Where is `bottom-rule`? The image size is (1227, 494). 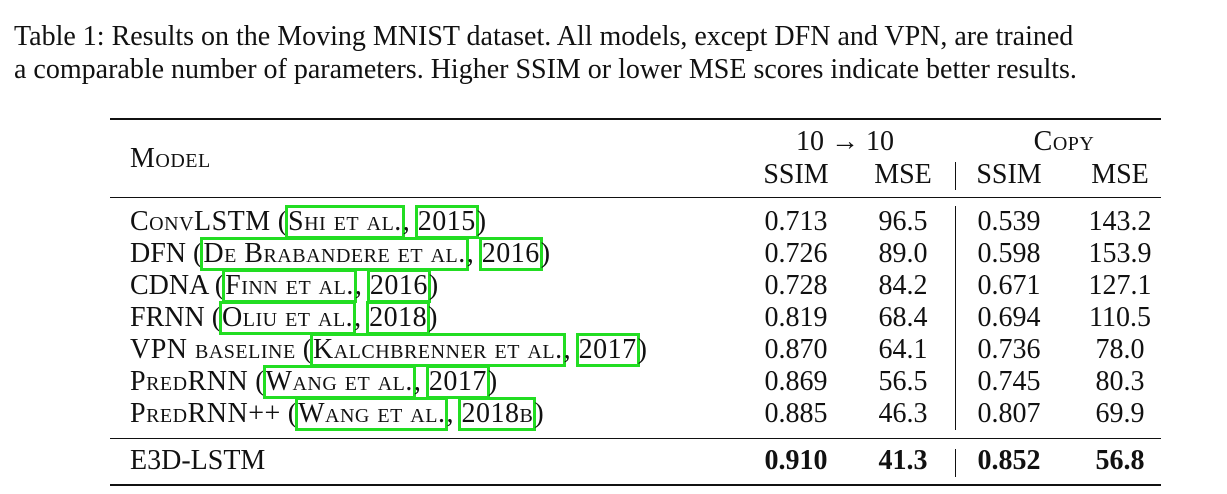 bottom-rule is located at coordinates (635, 485).